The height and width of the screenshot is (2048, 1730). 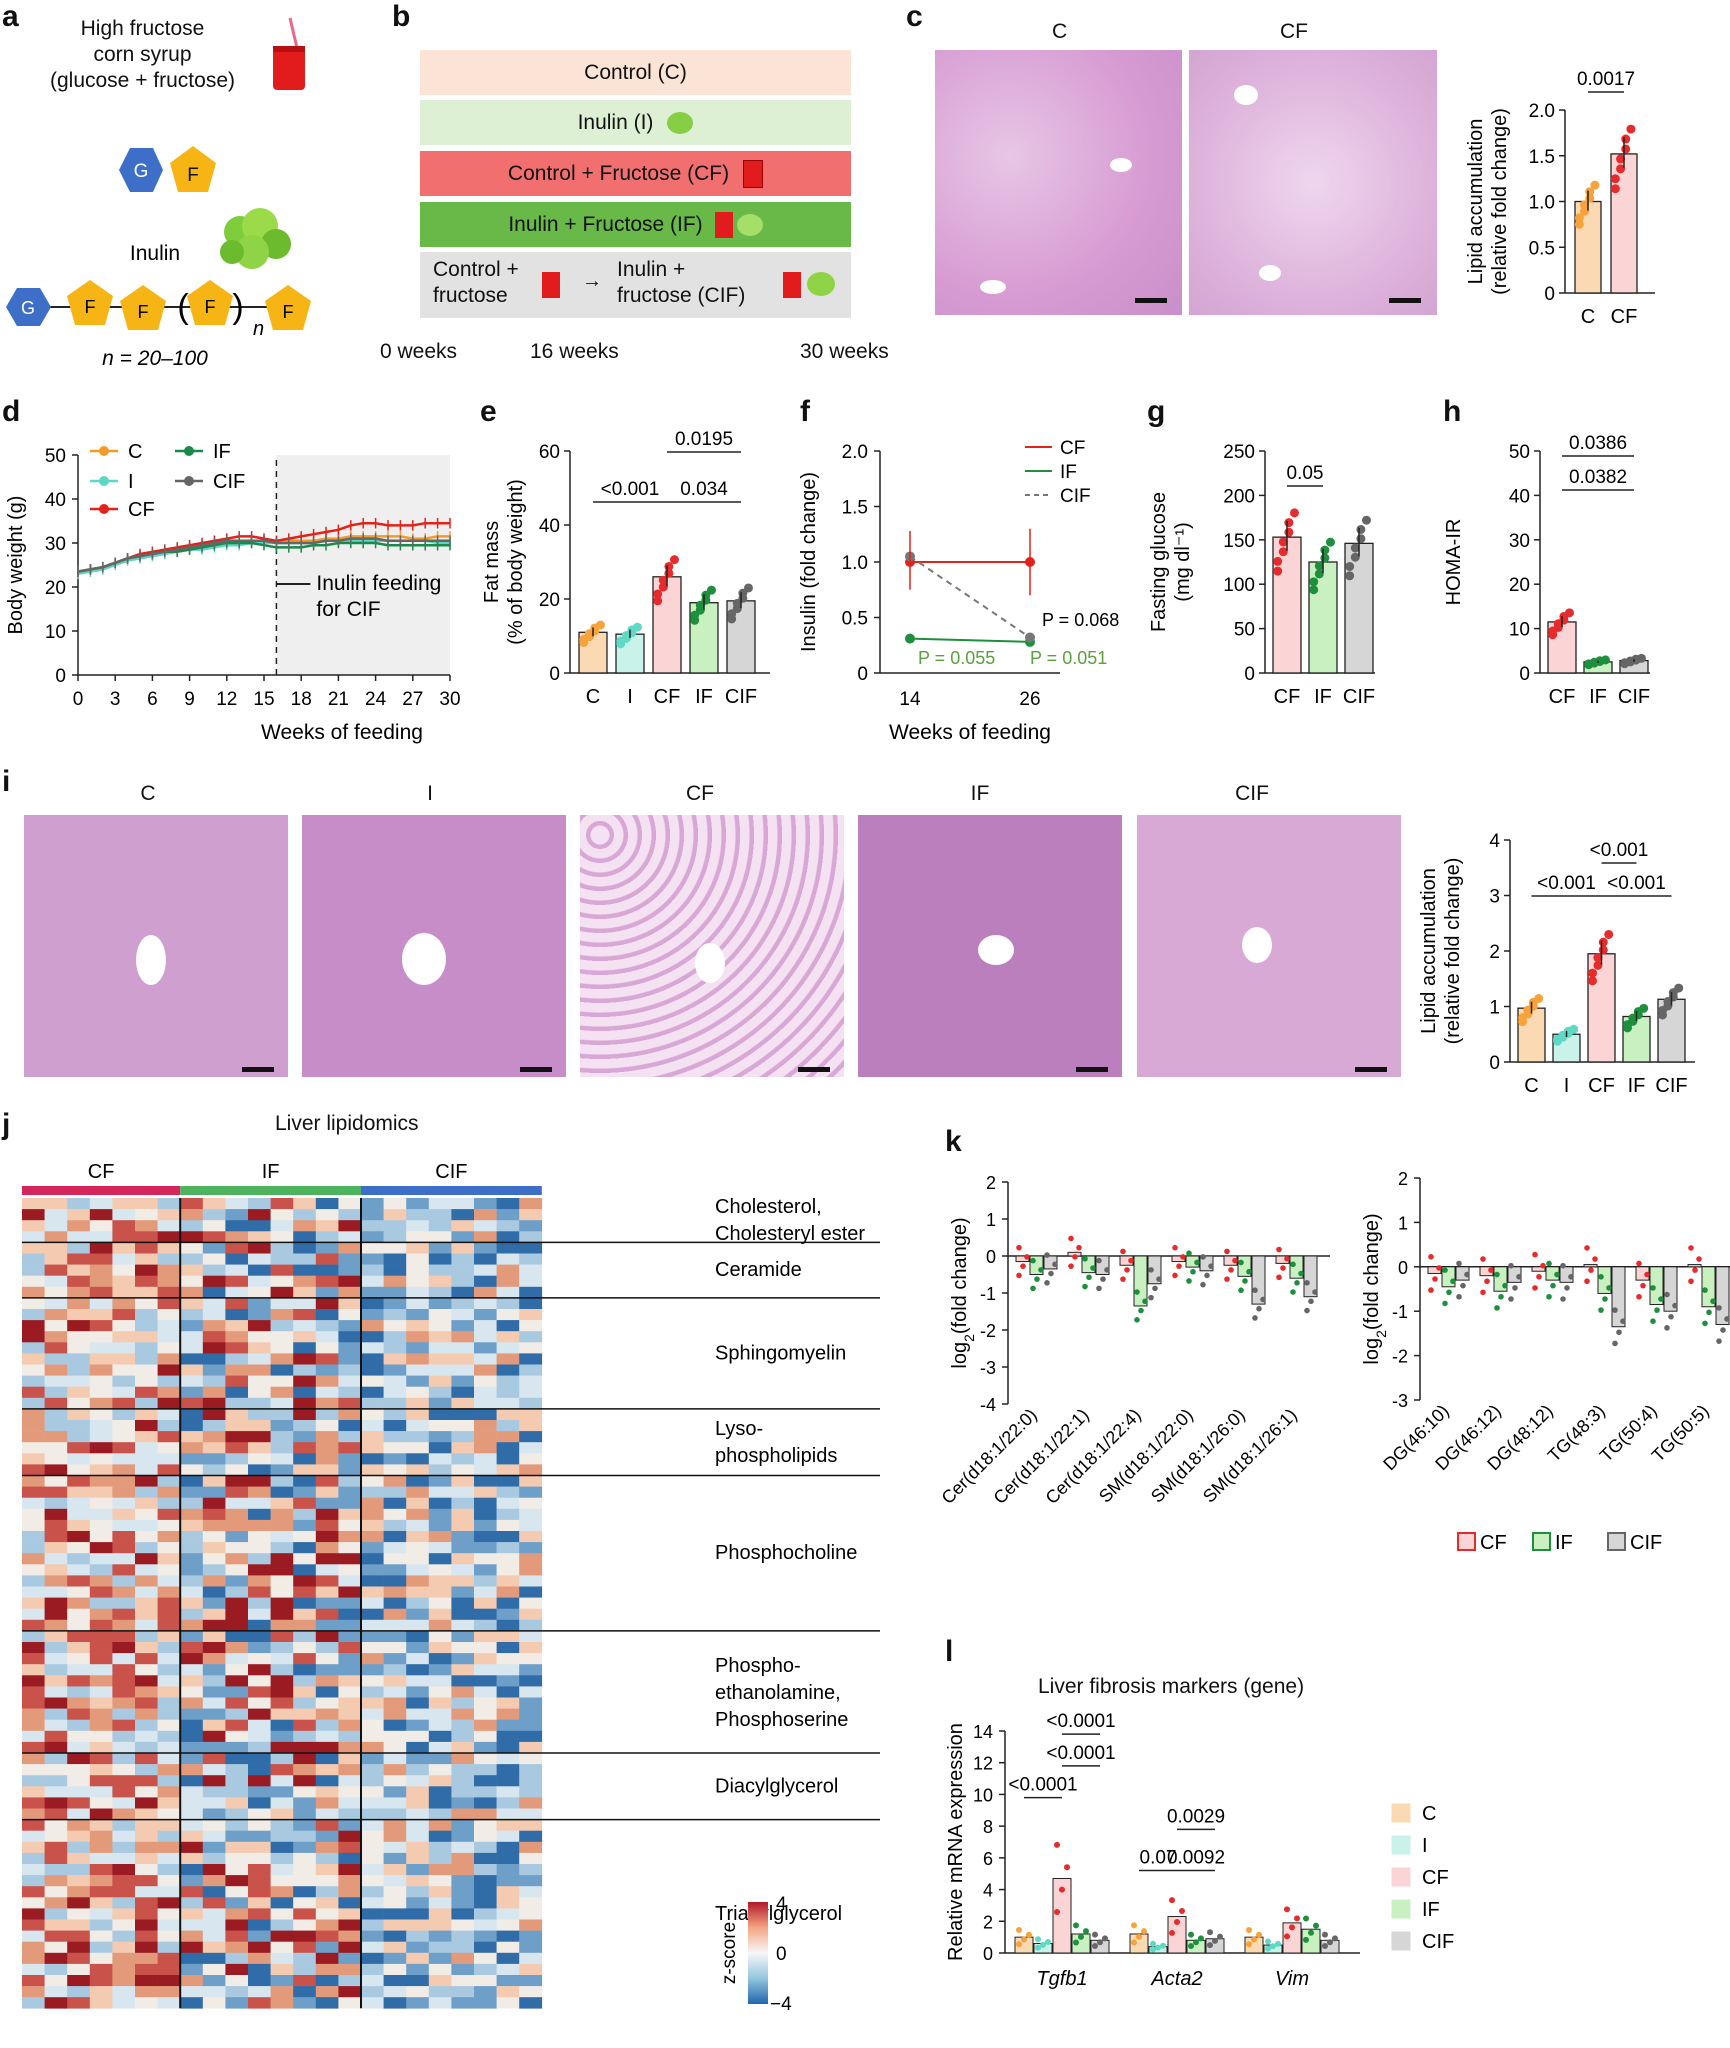 What do you see at coordinates (792, 285) in the screenshot?
I see `soda-cup-icon` at bounding box center [792, 285].